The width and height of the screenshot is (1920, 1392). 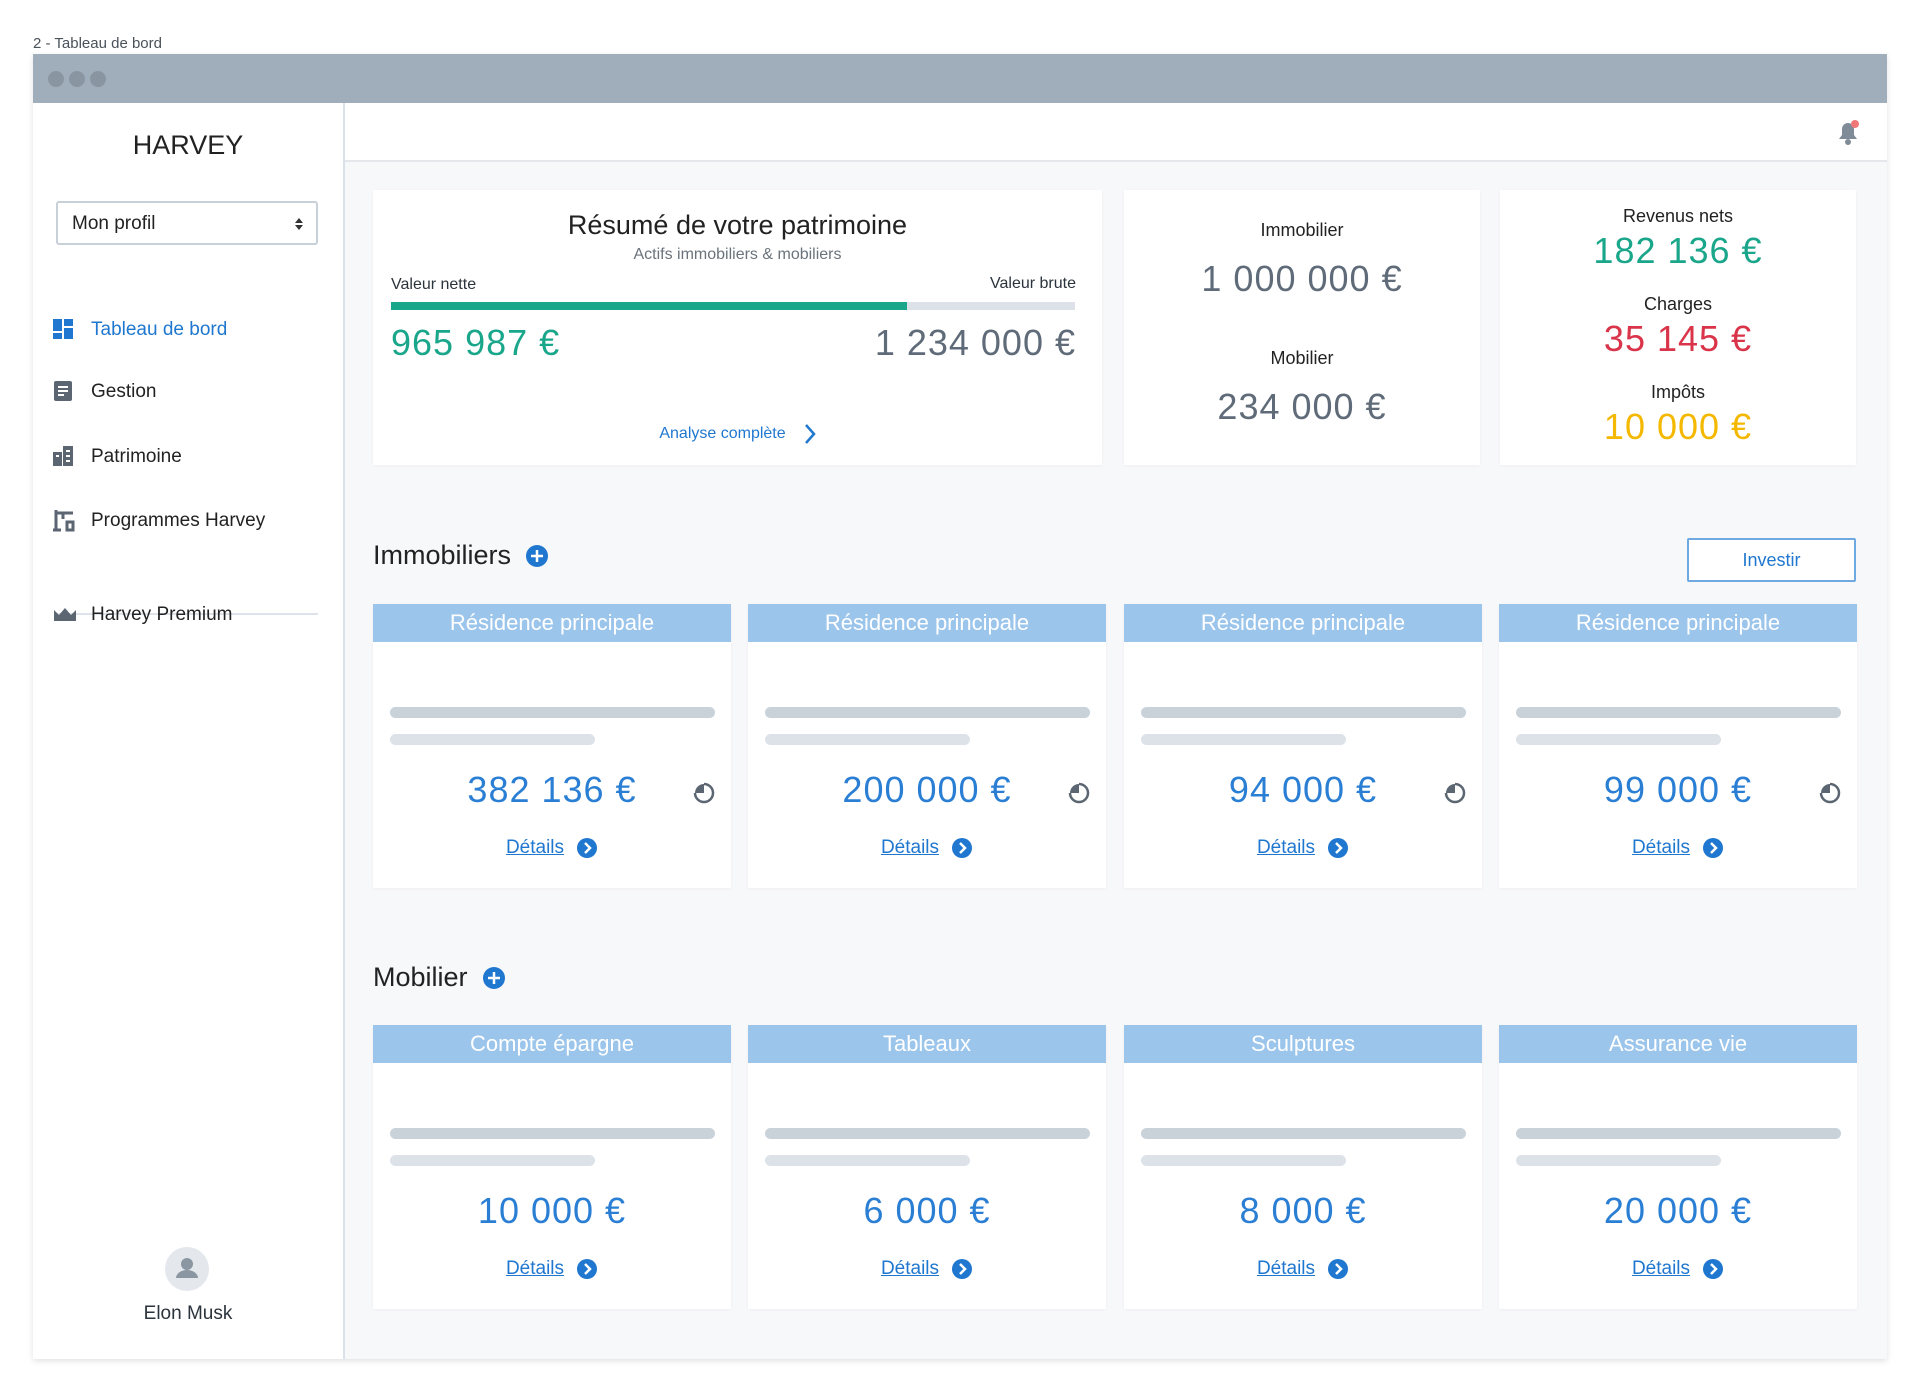 I want to click on premium-link: Harvey Premium, so click(x=142, y=615).